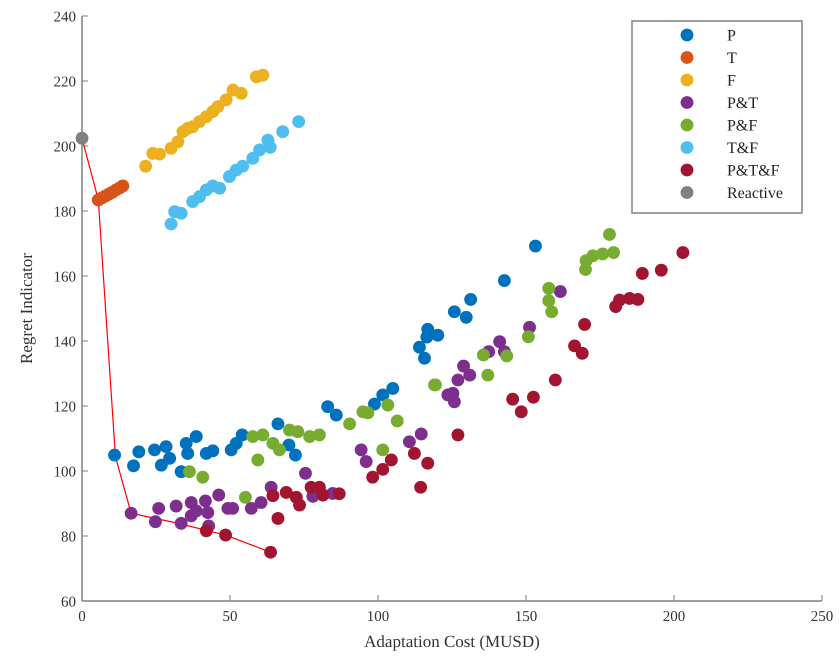 Image resolution: width=839 pixels, height=667 pixels. What do you see at coordinates (65, 147) in the screenshot?
I see `y-tick-label: 200` at bounding box center [65, 147].